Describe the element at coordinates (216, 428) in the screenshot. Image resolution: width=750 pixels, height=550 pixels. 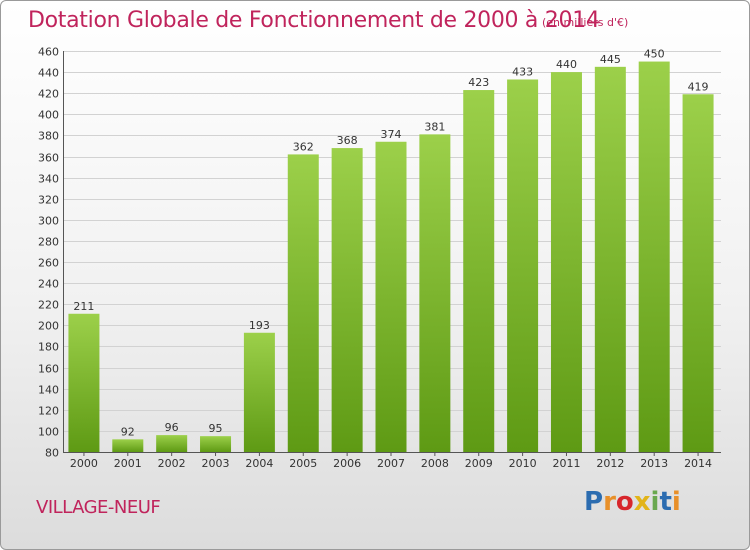
I see `data-label: 95` at that location.